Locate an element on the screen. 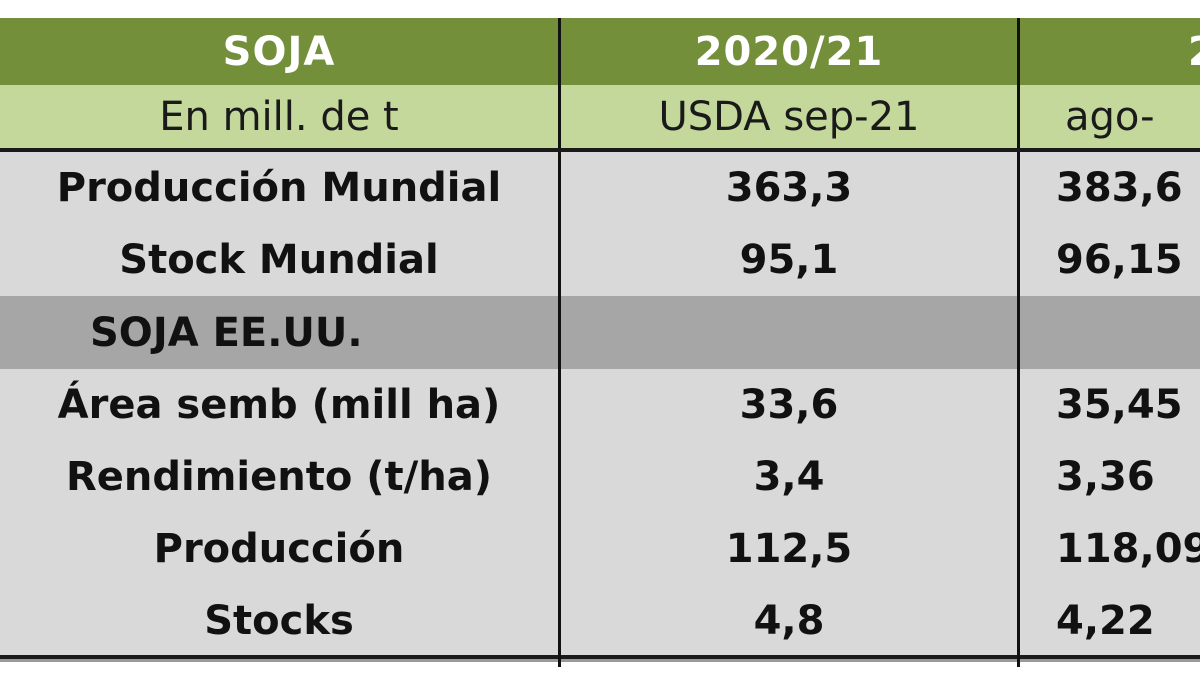 This screenshot has width=1200, height=675. subheader-row: En mill. de t USDA sep-21 ago- is located at coordinates (600, 118).